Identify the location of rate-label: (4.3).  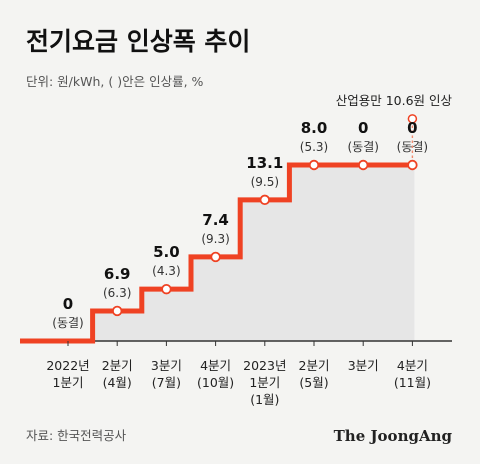
(166, 271).